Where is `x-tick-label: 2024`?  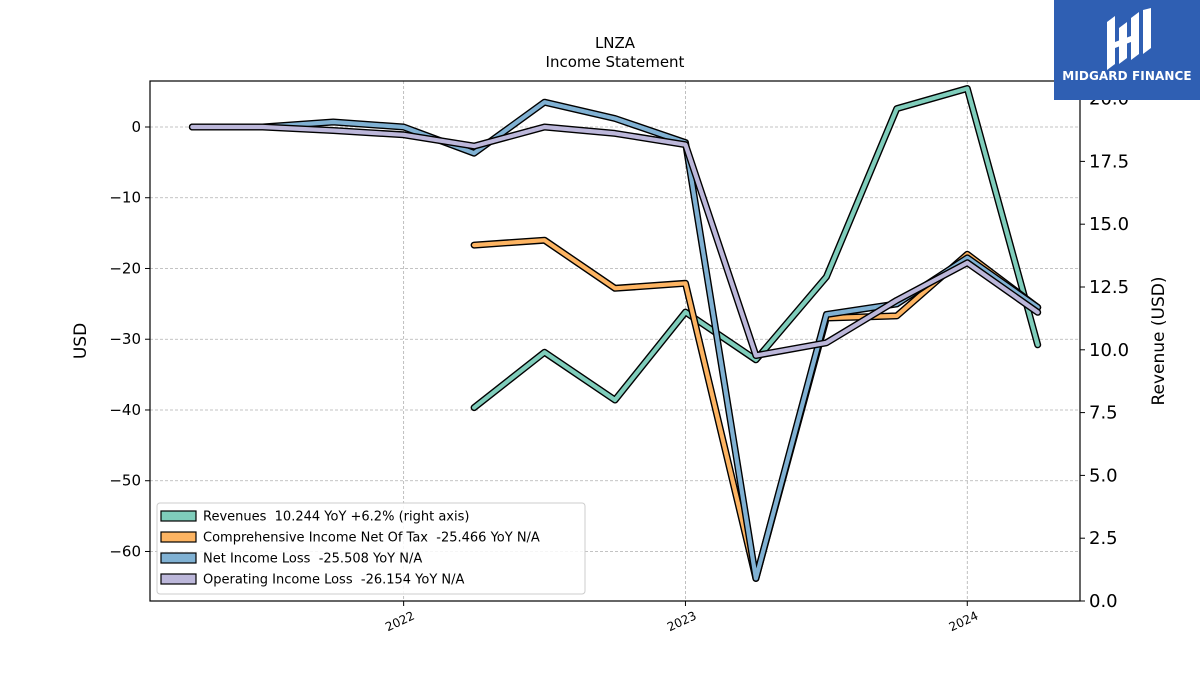 x-tick-label: 2024 is located at coordinates (964, 622).